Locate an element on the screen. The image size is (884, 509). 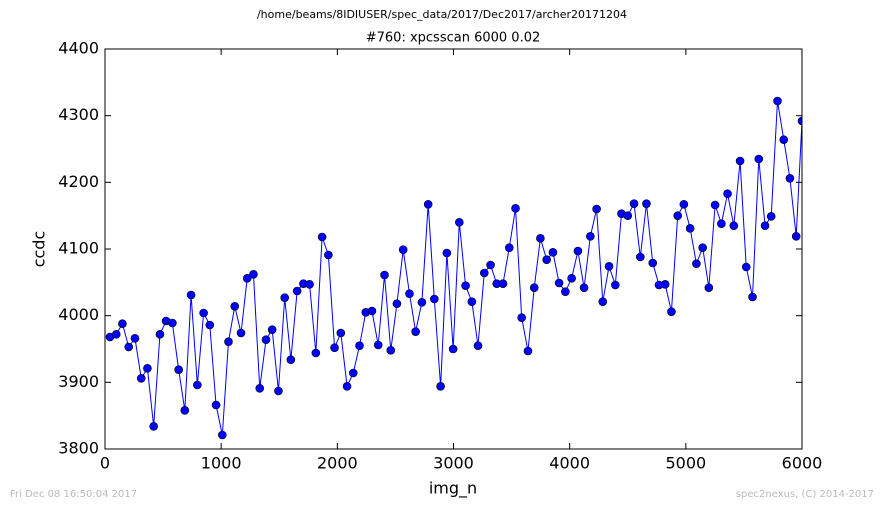
x-axis-label: img_n is located at coordinates (453, 489).